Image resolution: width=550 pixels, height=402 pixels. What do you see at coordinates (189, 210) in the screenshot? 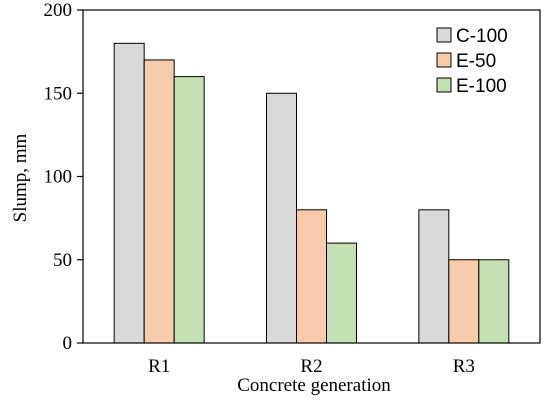
I see `bar-e-100-r1` at bounding box center [189, 210].